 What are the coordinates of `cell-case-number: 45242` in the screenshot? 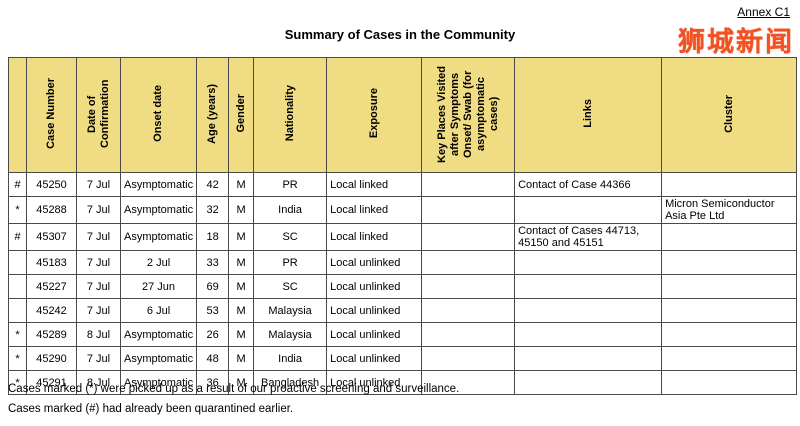 It's located at (51, 310).